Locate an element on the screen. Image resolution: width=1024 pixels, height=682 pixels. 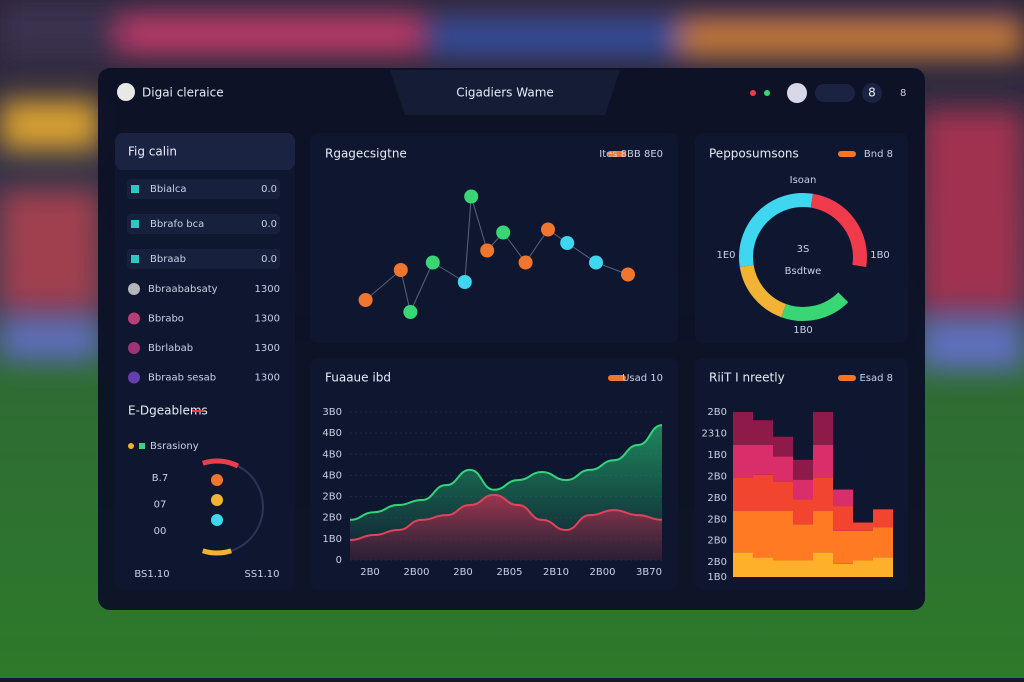
sidebar-header is located at coordinates (205, 151).